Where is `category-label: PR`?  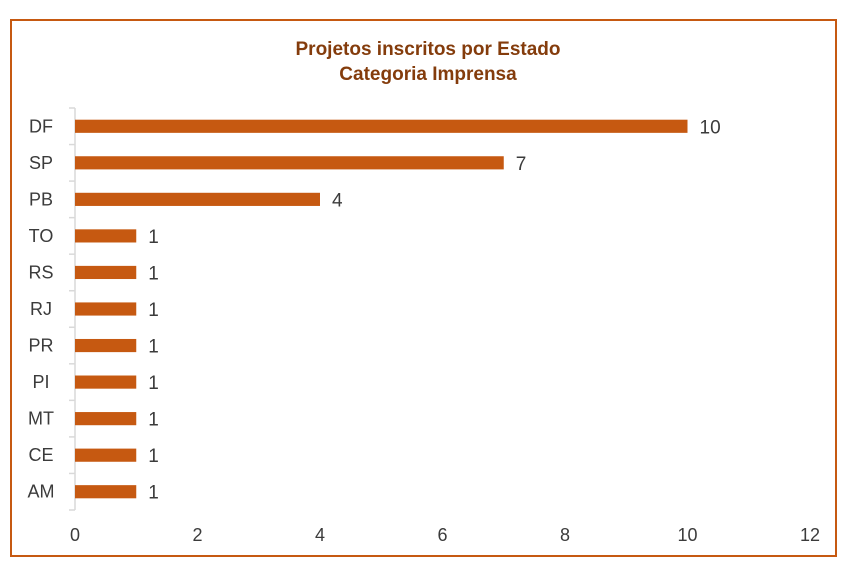 category-label: PR is located at coordinates (40, 346).